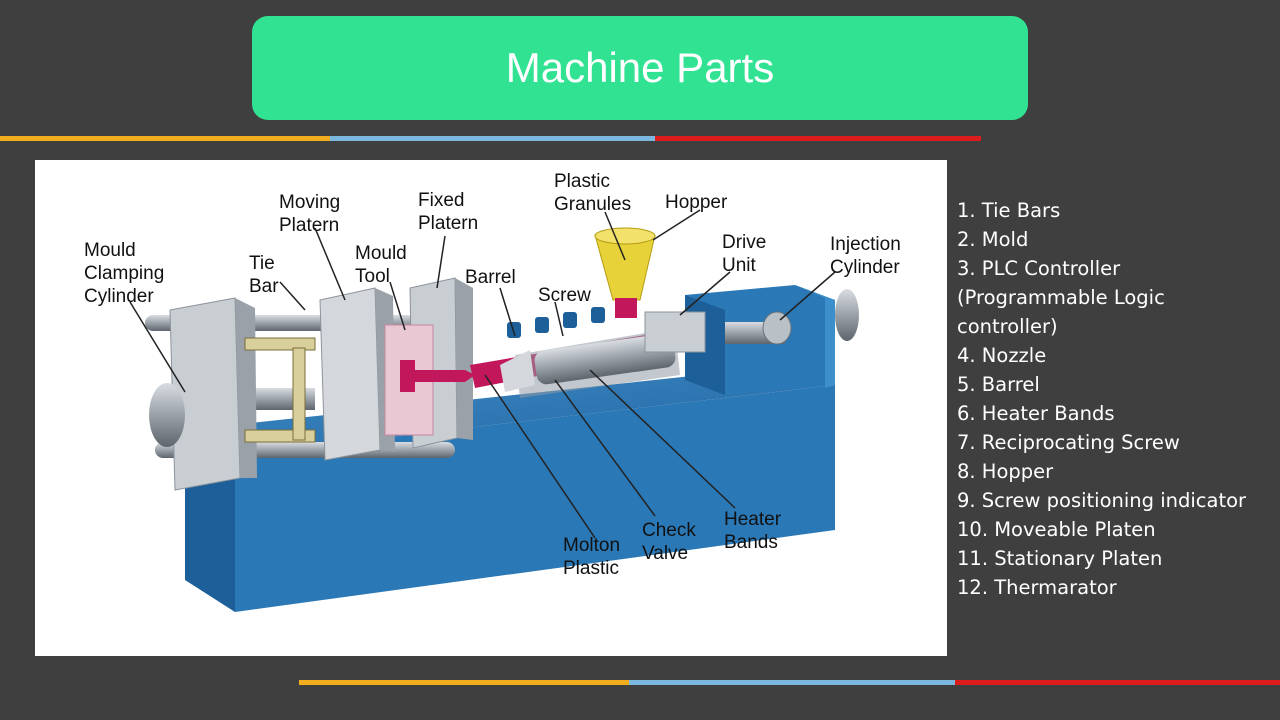  Describe the element at coordinates (1102, 500) in the screenshot. I see `parts-list-item: 9. Screw positioning indicator` at that location.